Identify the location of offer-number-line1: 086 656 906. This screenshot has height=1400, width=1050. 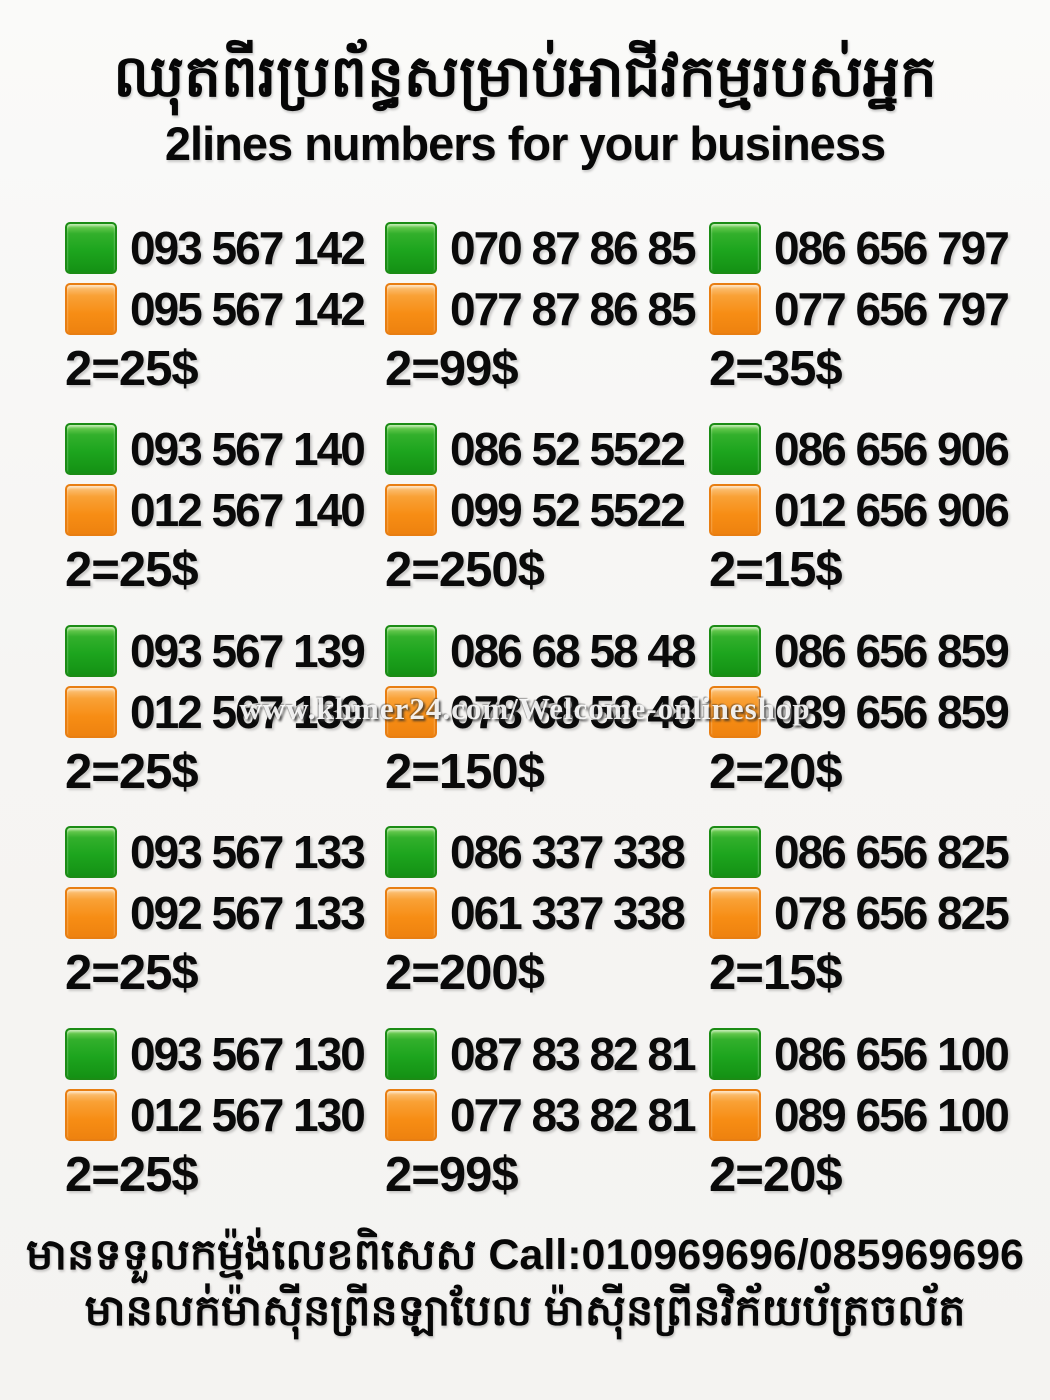
(892, 449).